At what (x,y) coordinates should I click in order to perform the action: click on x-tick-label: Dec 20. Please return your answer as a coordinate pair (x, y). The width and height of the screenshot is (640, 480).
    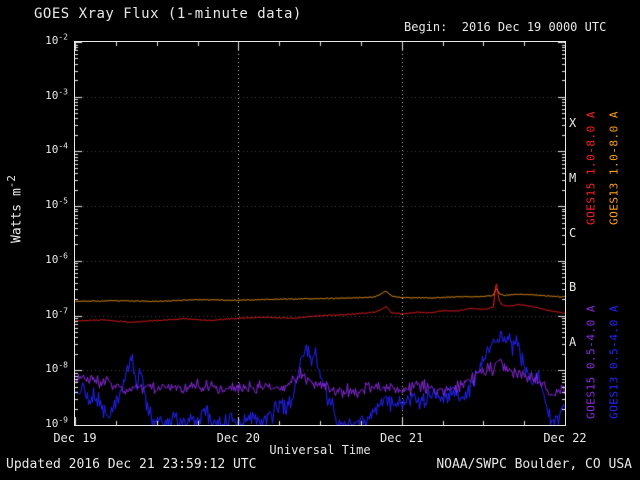
    Looking at the image, I should click on (238, 438).